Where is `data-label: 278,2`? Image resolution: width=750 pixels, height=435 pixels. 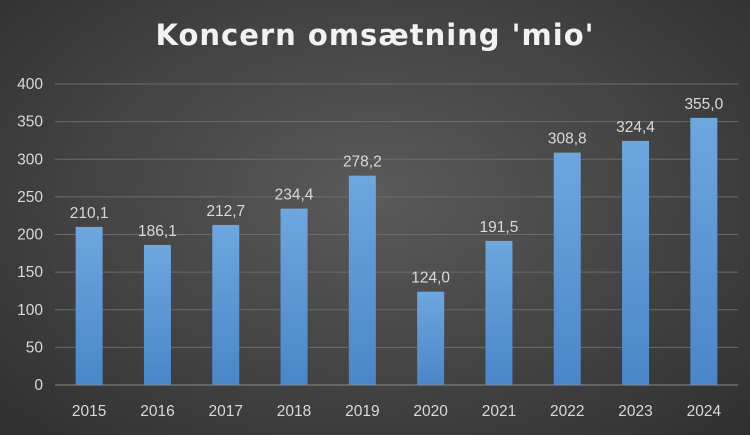 data-label: 278,2 is located at coordinates (362, 162).